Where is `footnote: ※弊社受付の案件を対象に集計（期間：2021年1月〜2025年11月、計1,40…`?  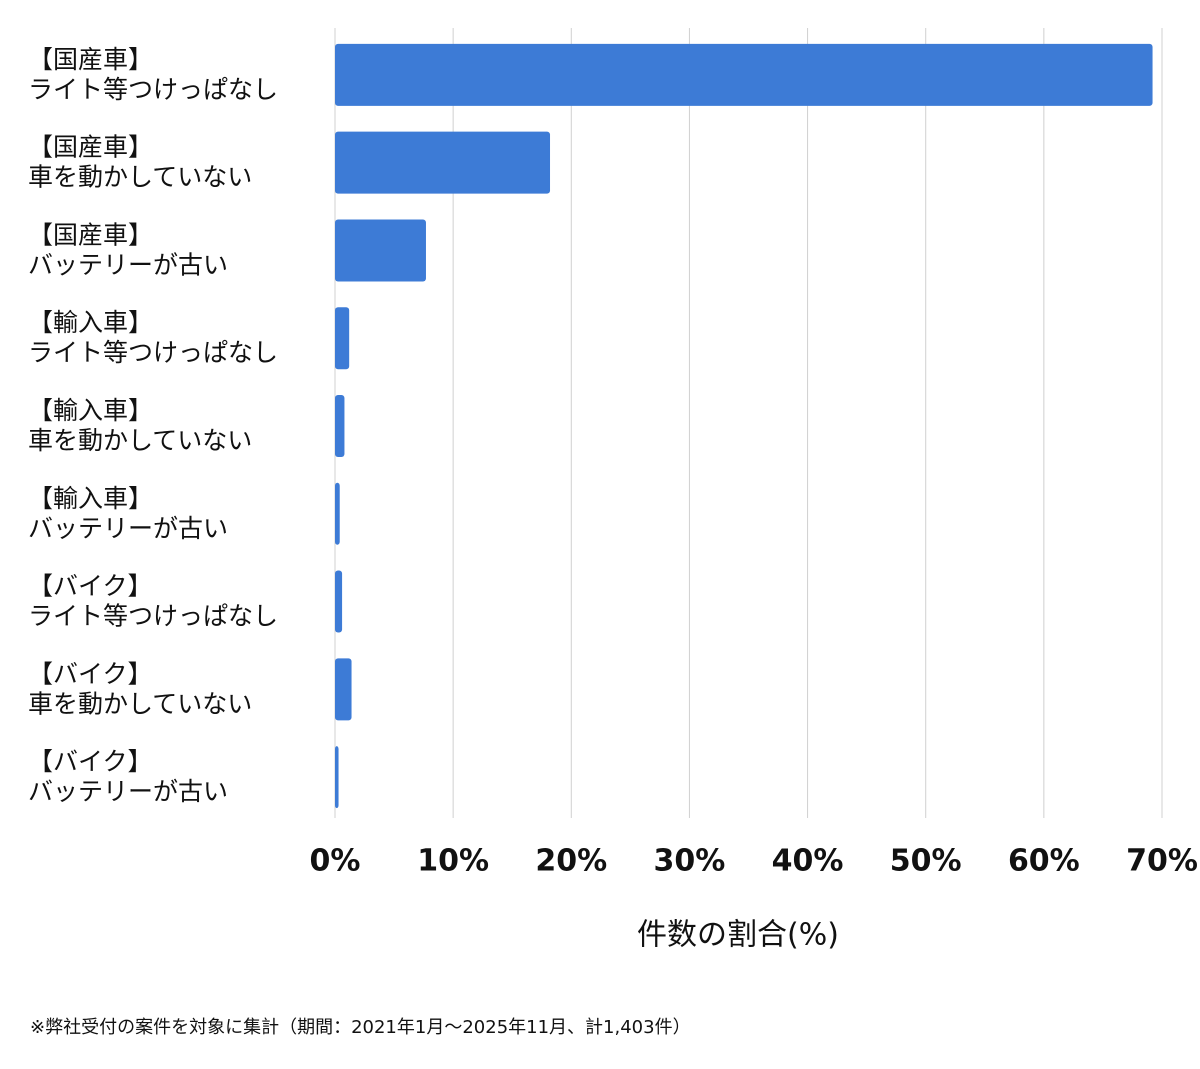 footnote: ※弊社受付の案件を対象に集計（期間：2021年1月〜2025年11月、計1,40… is located at coordinates (360, 1027).